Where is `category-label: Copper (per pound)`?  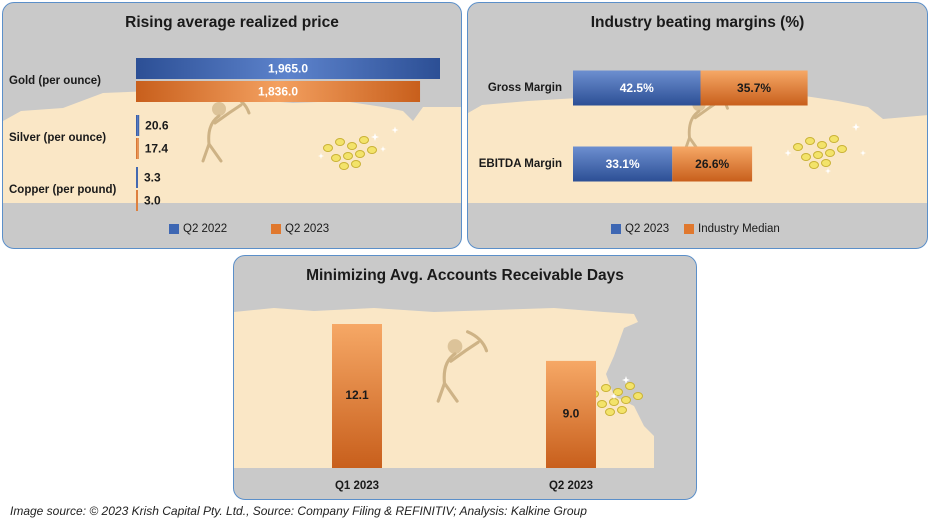
category-label: Copper (per pound) is located at coordinates (62, 190).